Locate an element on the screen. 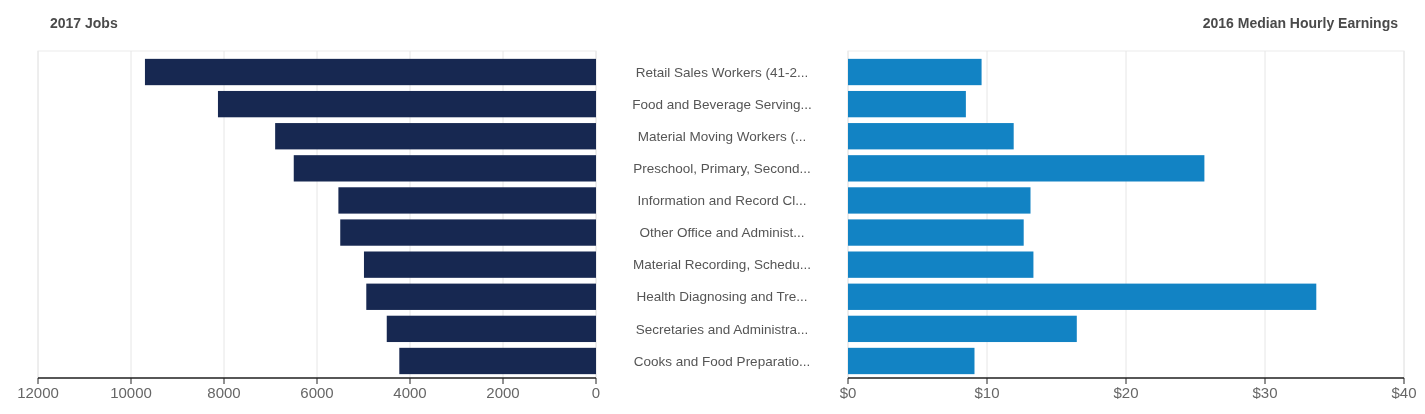  x-tick-label: 2000 is located at coordinates (503, 392).